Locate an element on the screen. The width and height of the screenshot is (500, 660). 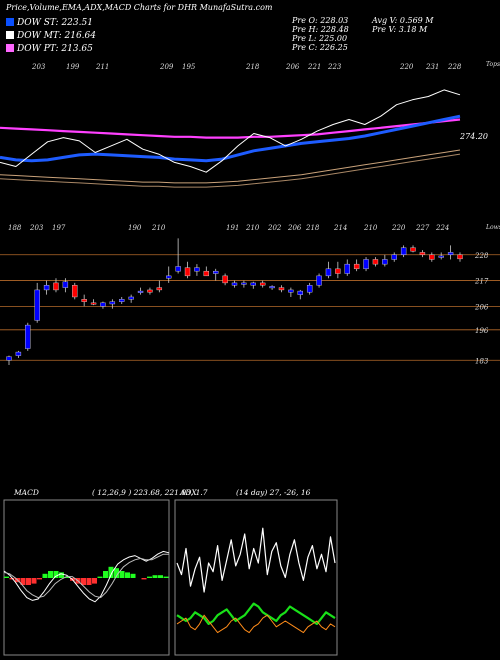
ema-top-label: 220 is located at coordinates (406, 67).